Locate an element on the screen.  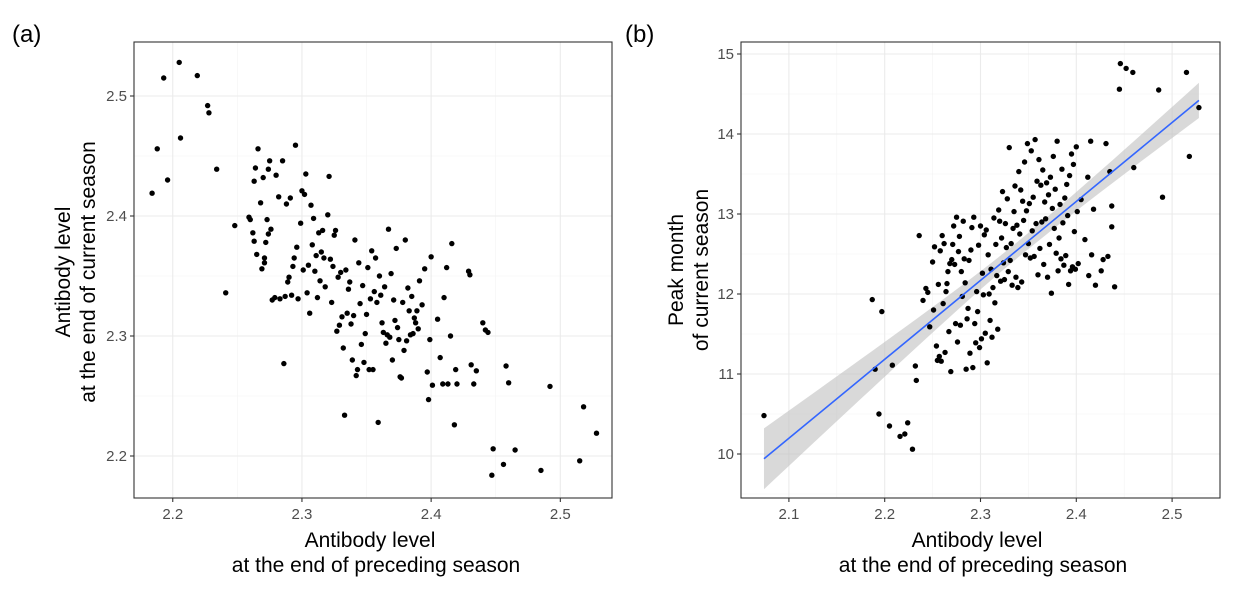
panel-b-ytick-label: 15 is located at coordinates (725, 54).